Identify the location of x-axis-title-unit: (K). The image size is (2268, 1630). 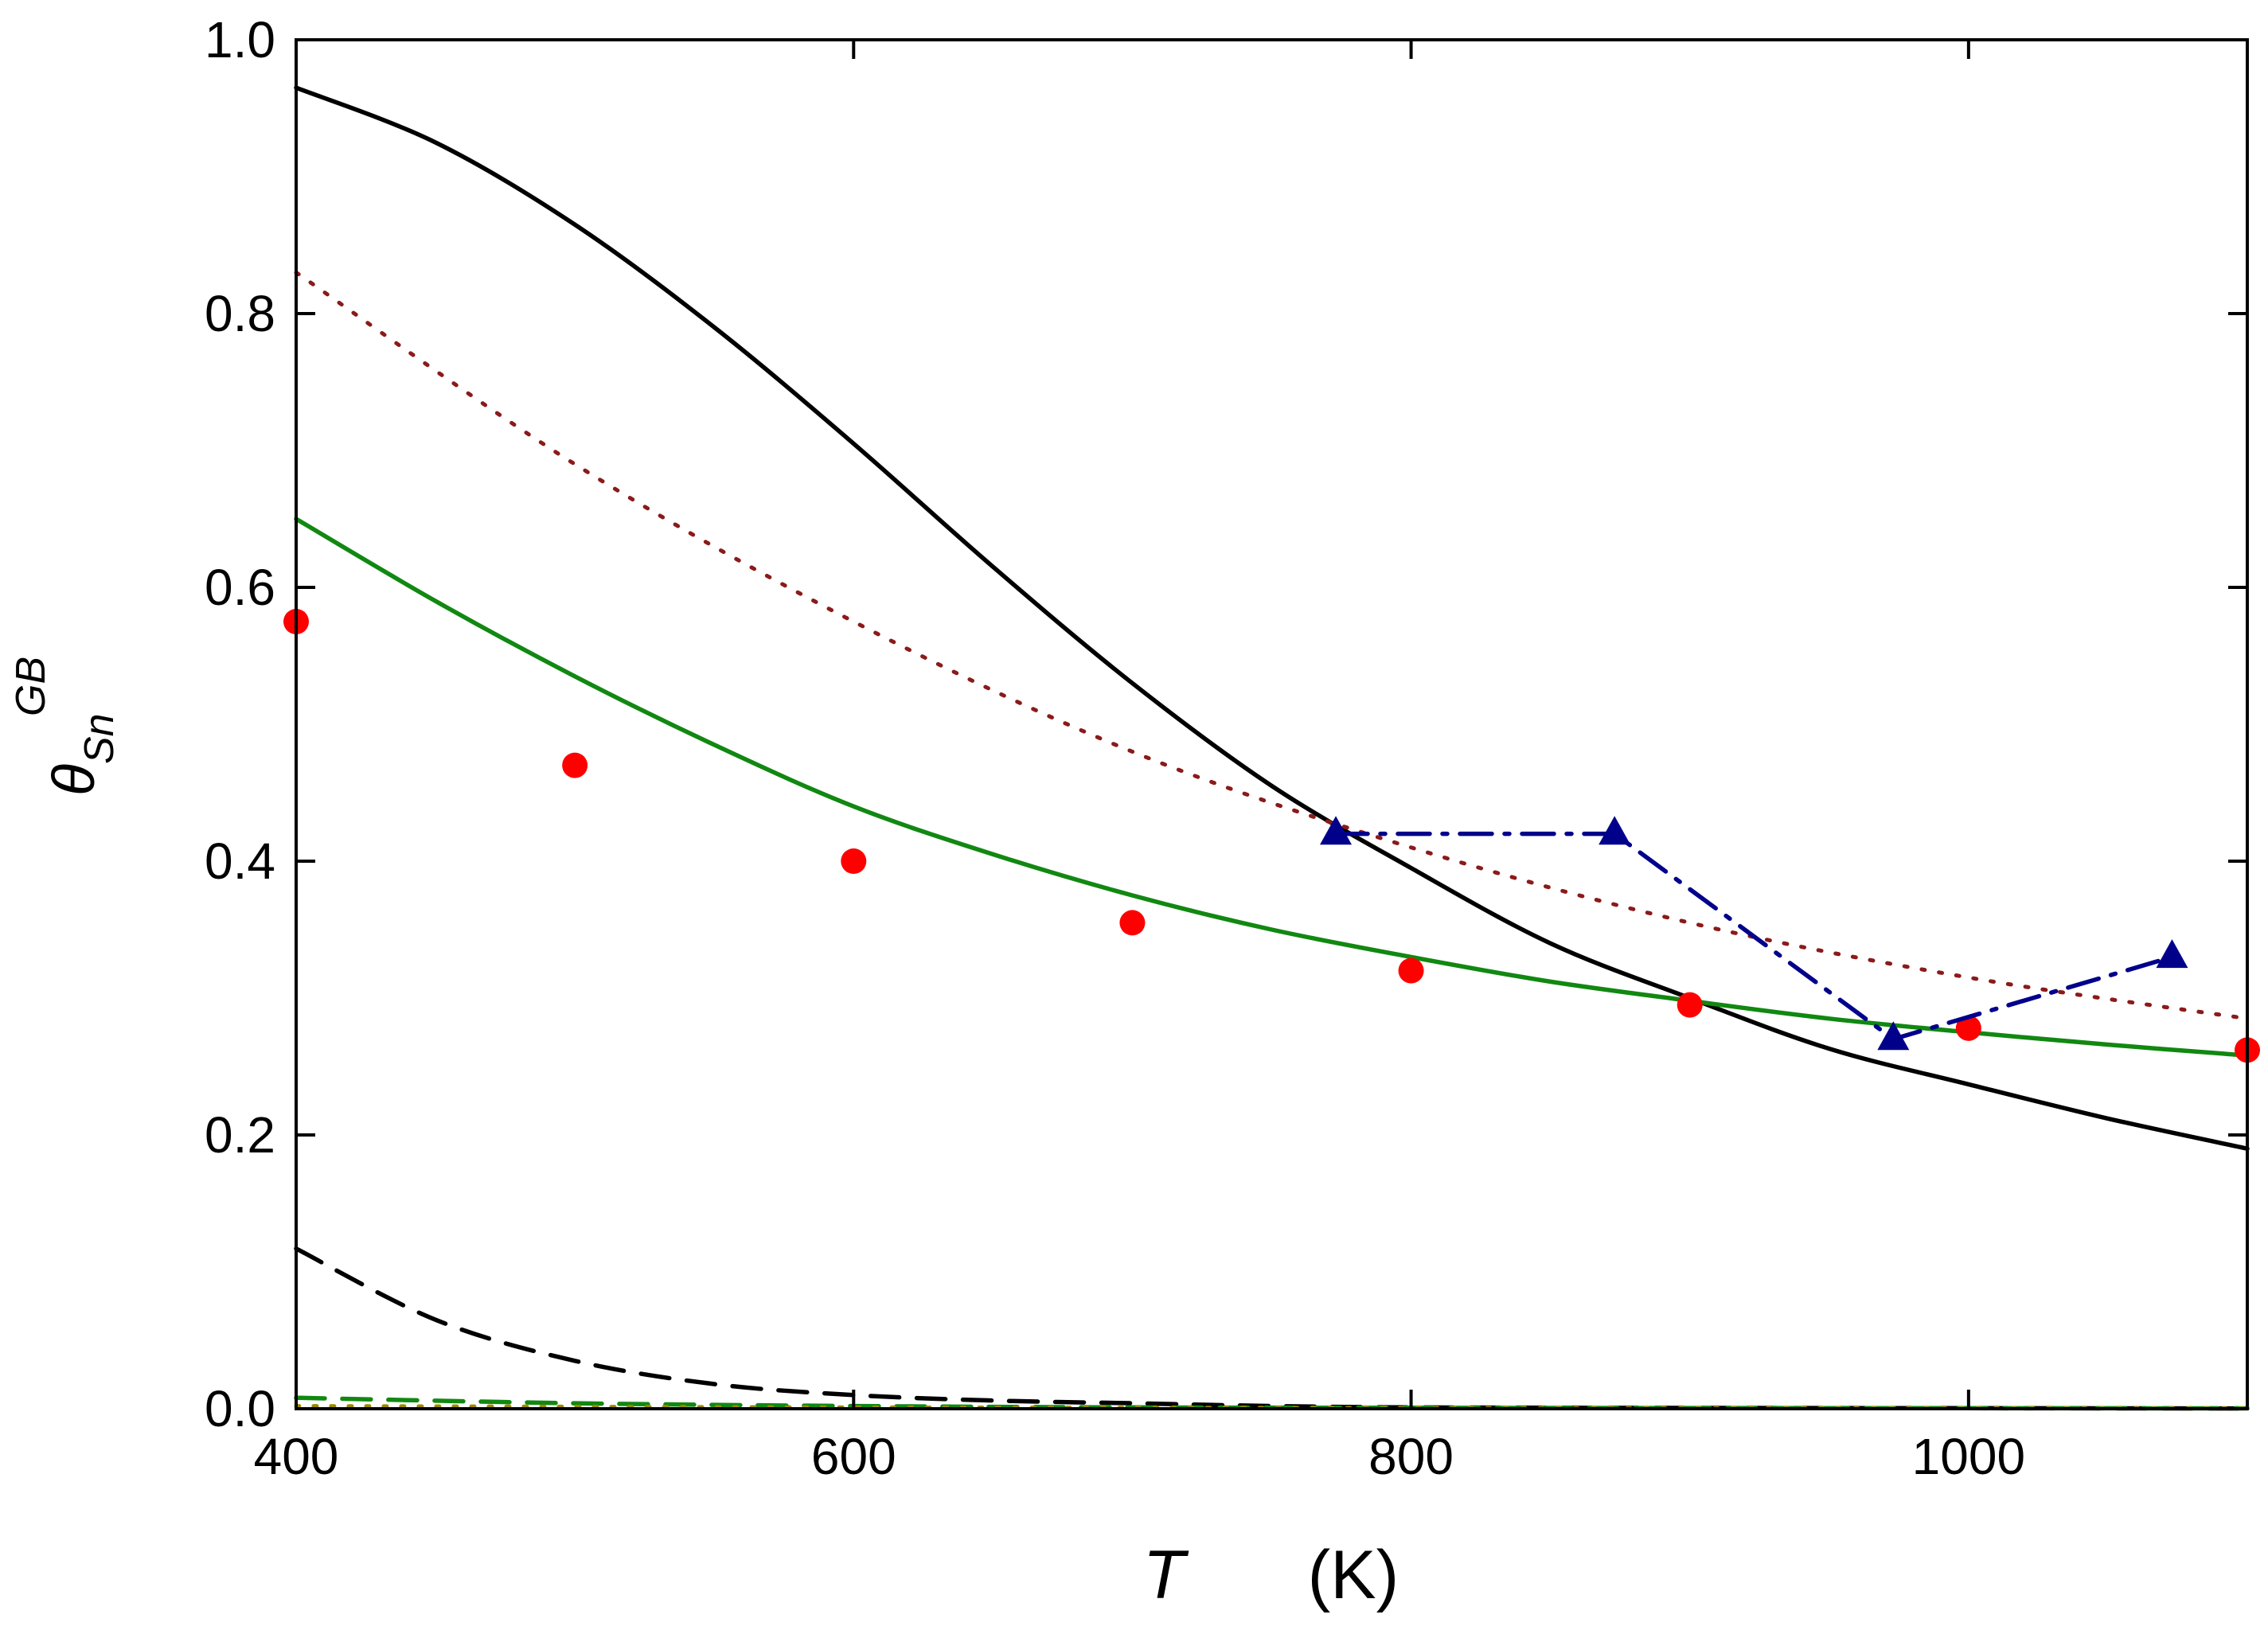
(1354, 1575).